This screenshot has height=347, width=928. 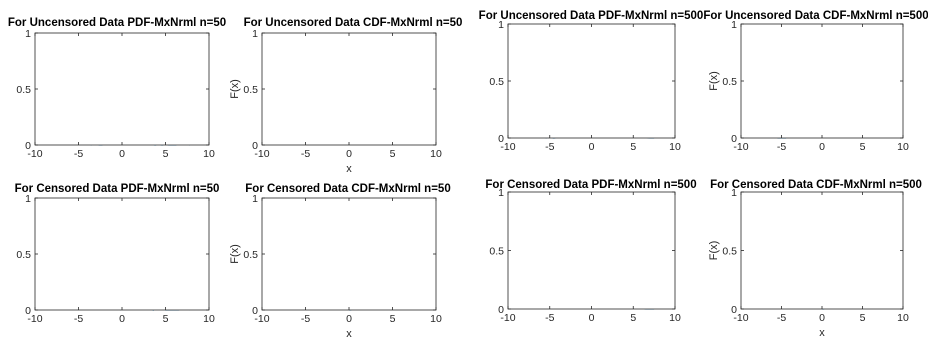 I want to click on subplot-title: For Uncensored Data PDF-MxNrml n=500, so click(x=591, y=16).